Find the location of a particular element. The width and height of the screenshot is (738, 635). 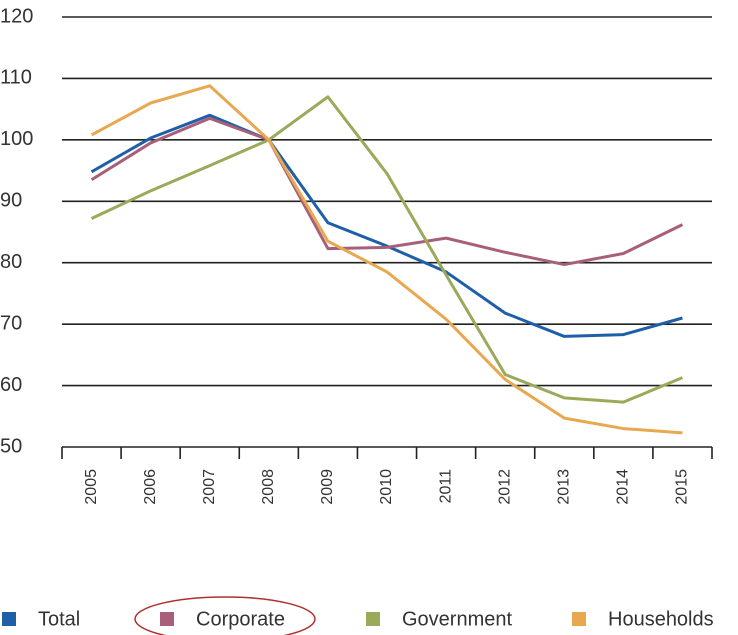

y-tick-label: 120 is located at coordinates (16, 16).